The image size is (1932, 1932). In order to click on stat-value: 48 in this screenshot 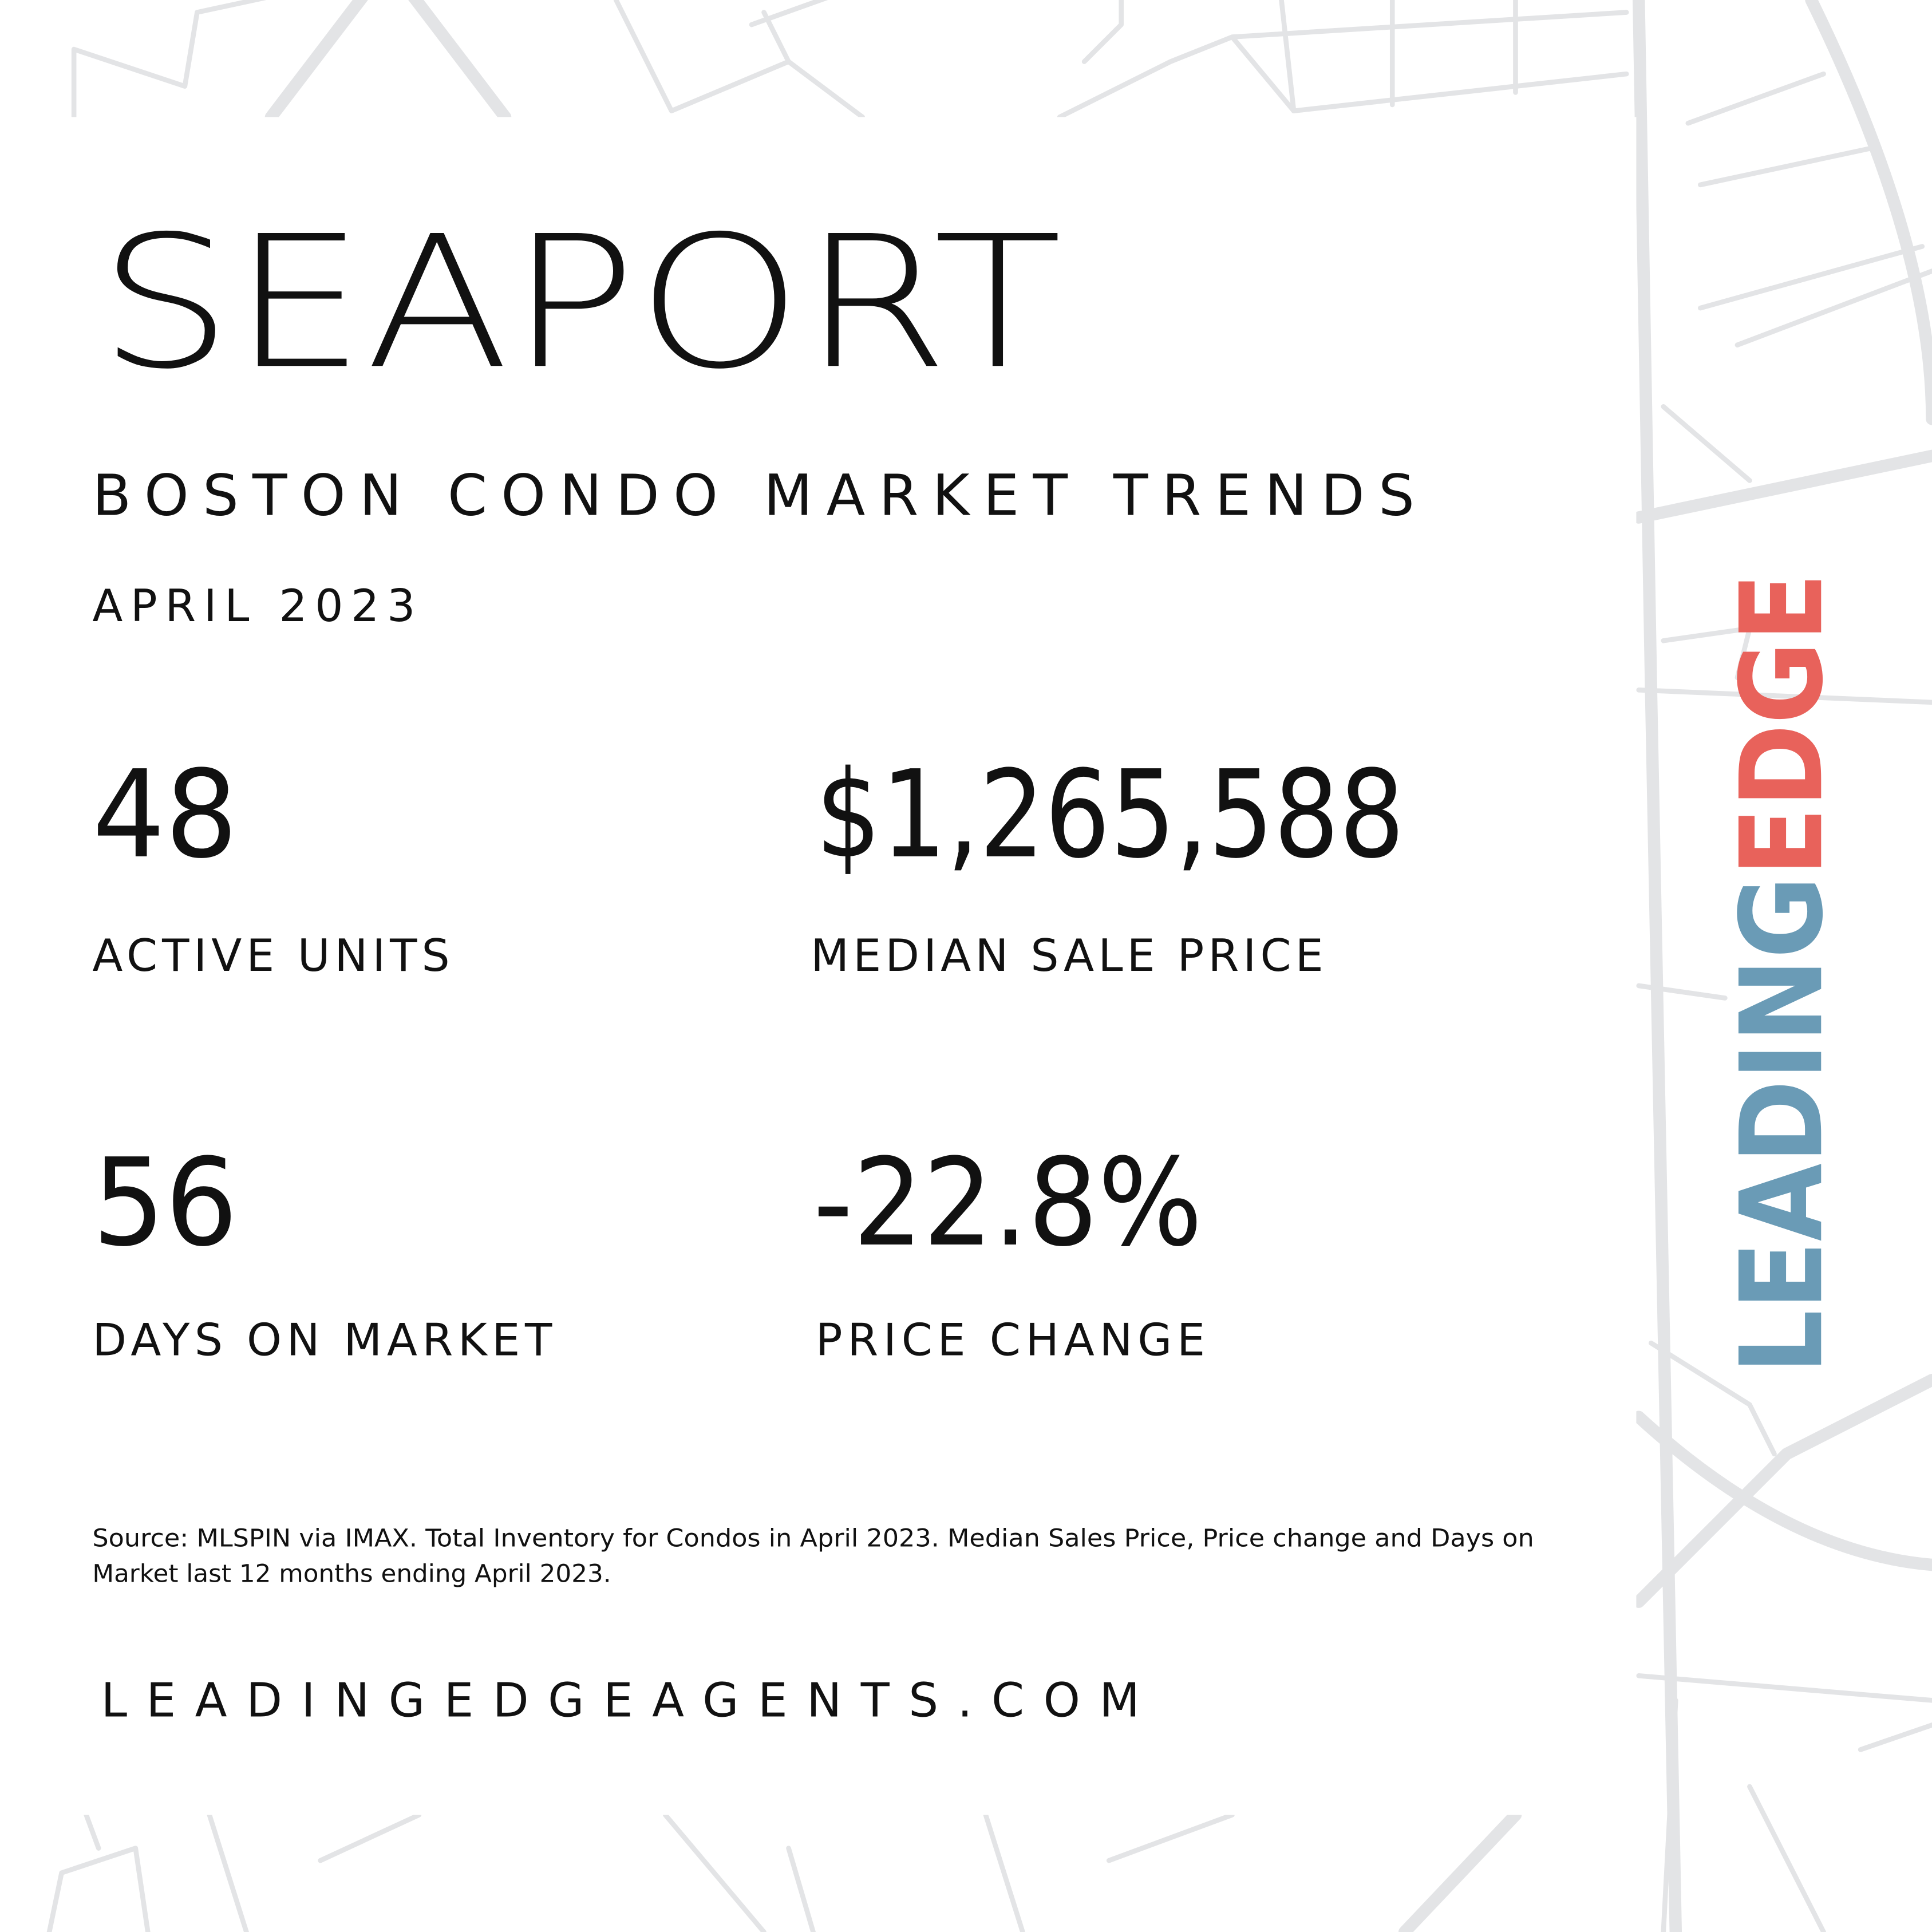, I will do `click(165, 814)`.